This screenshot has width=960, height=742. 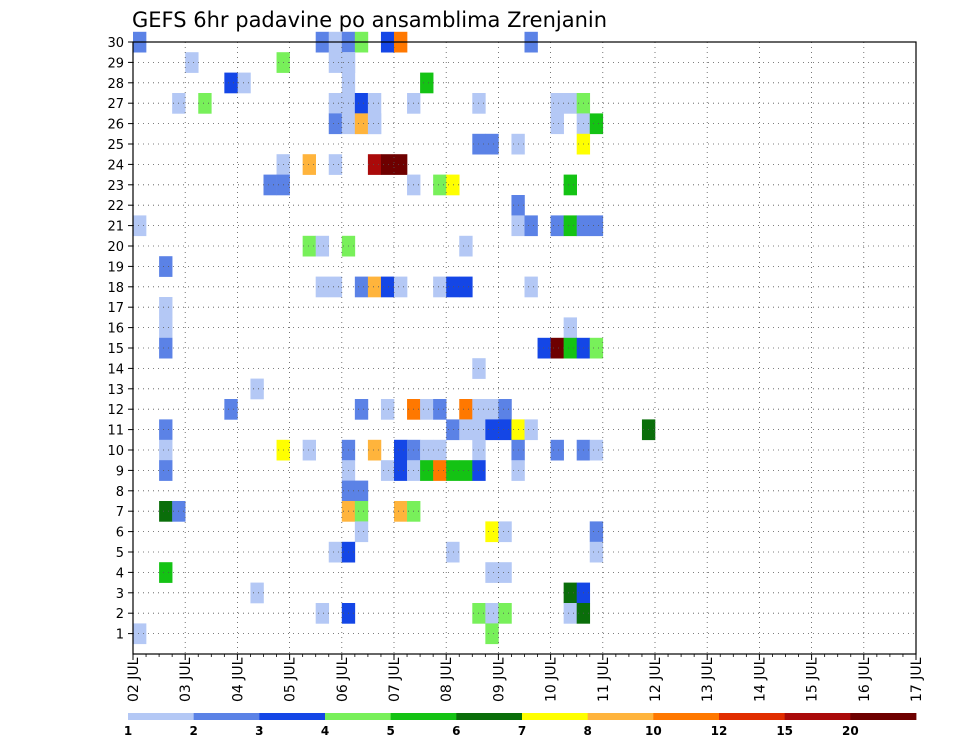 What do you see at coordinates (120, 573) in the screenshot?
I see `y-tick-label: 4` at bounding box center [120, 573].